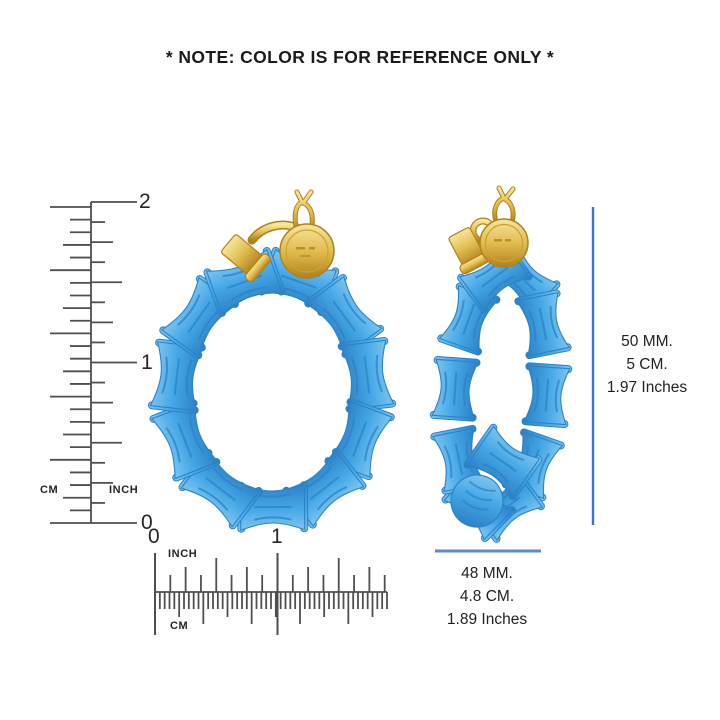  What do you see at coordinates (487, 619) in the screenshot?
I see `width-inches: 1.89 Inches` at bounding box center [487, 619].